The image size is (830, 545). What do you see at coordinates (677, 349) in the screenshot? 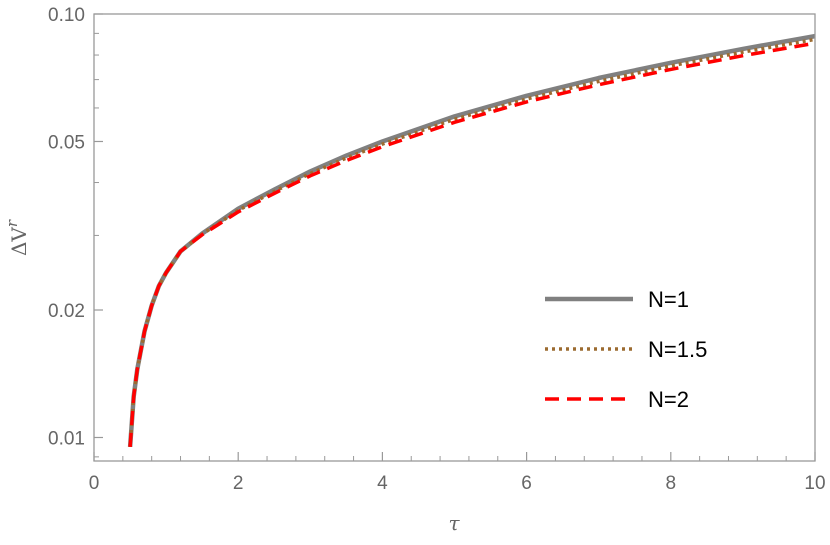
I see `legend-label: N=1.5` at bounding box center [677, 349].